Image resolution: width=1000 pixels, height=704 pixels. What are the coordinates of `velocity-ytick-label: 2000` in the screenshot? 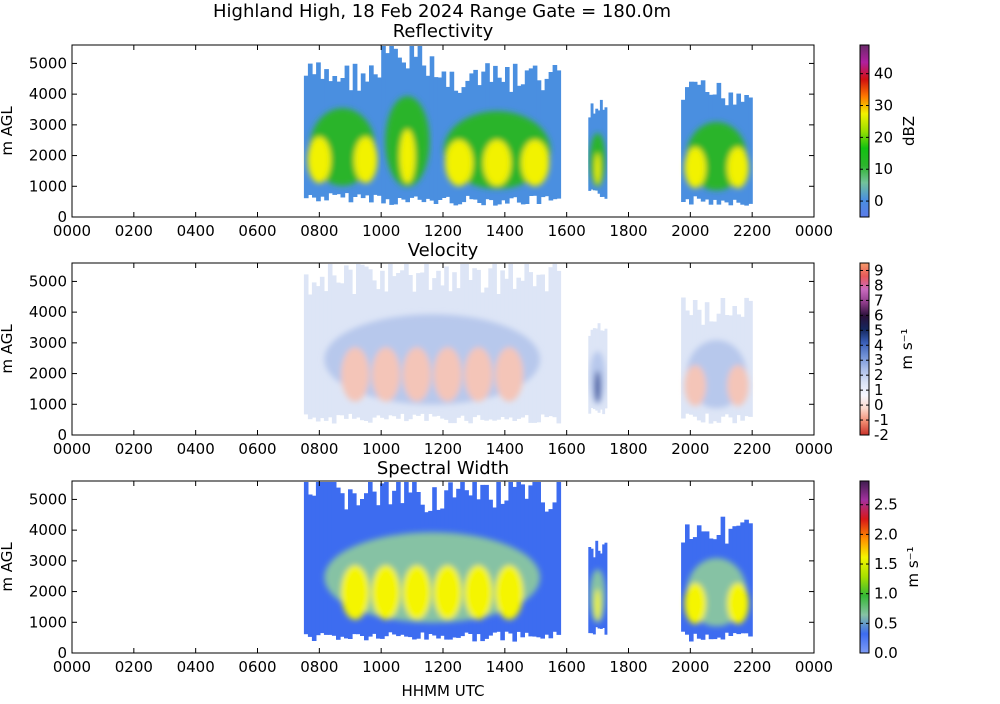 It's located at (48, 374).